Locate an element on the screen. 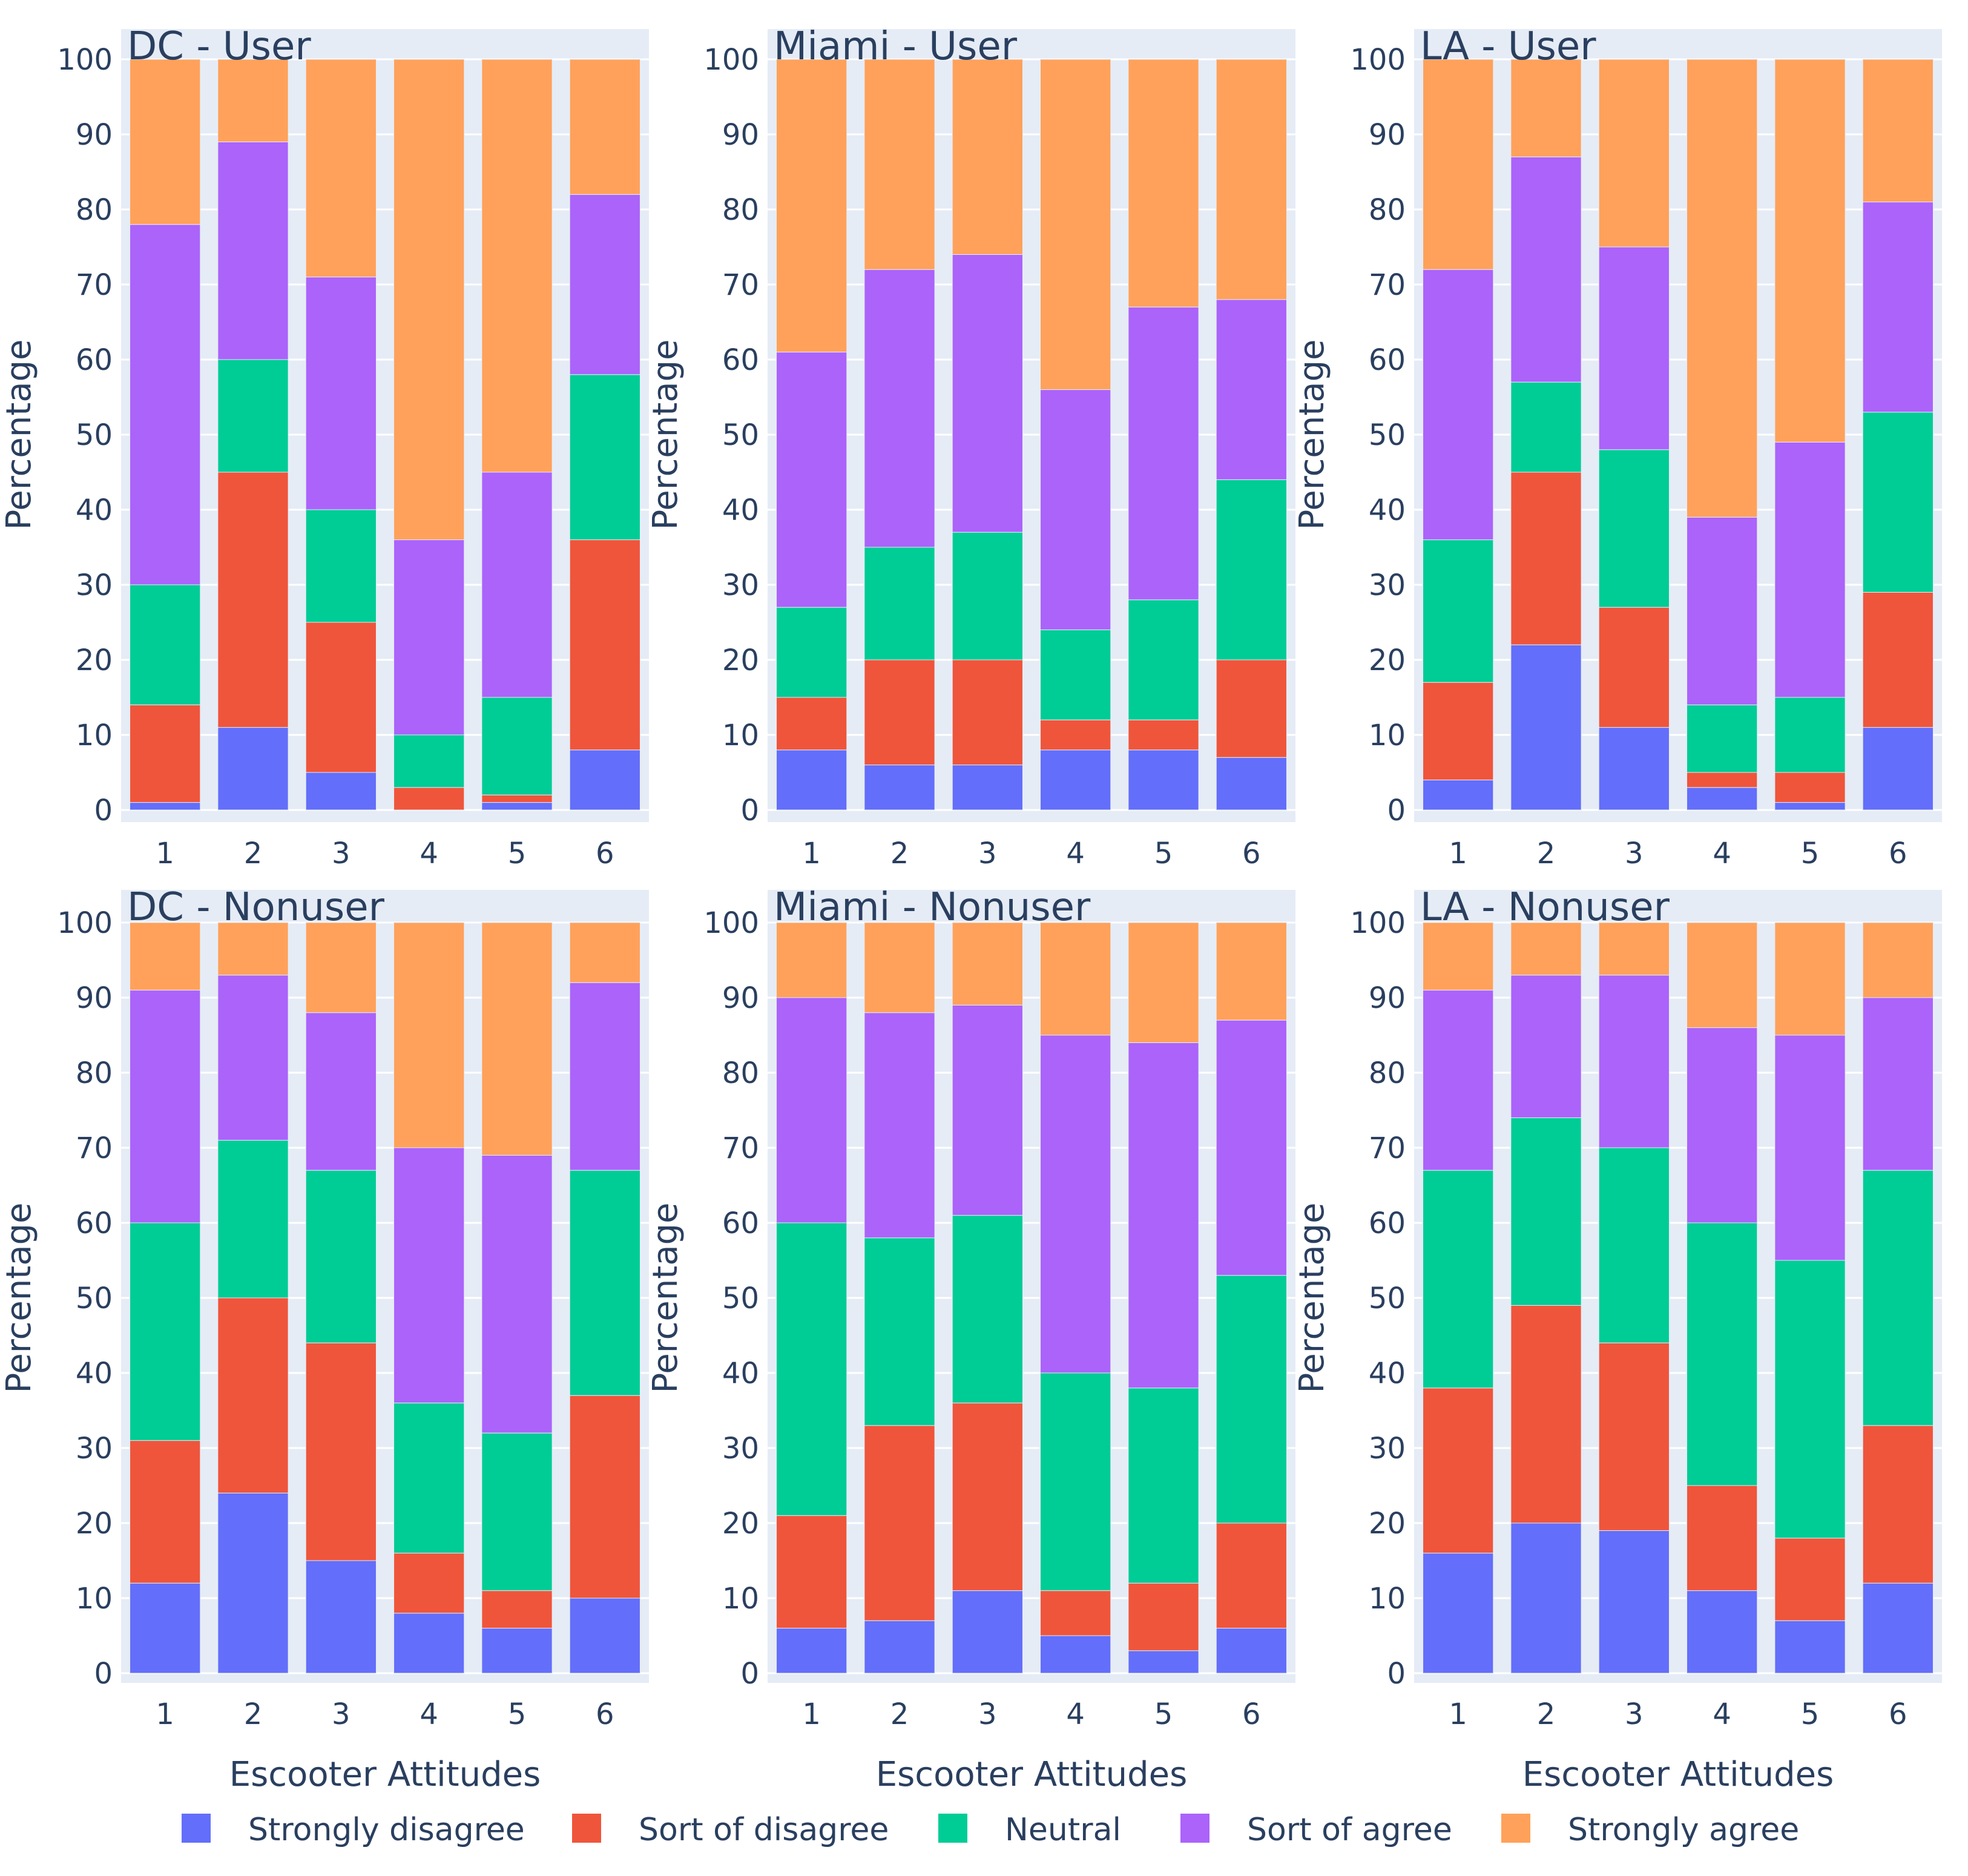 The width and height of the screenshot is (1968, 1876). legend-item-strongly-disagree: Strongly disagree is located at coordinates (353, 1830).